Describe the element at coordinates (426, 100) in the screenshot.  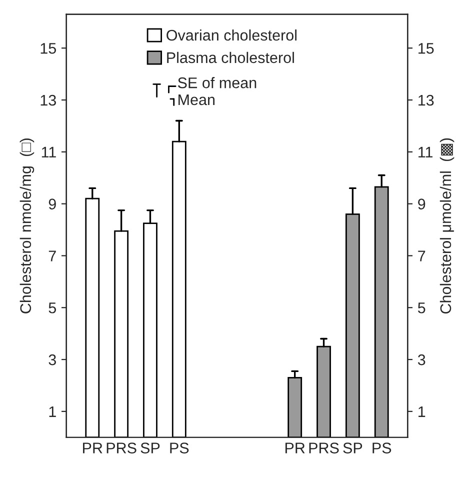
I see `y2-tick-label: 13` at that location.